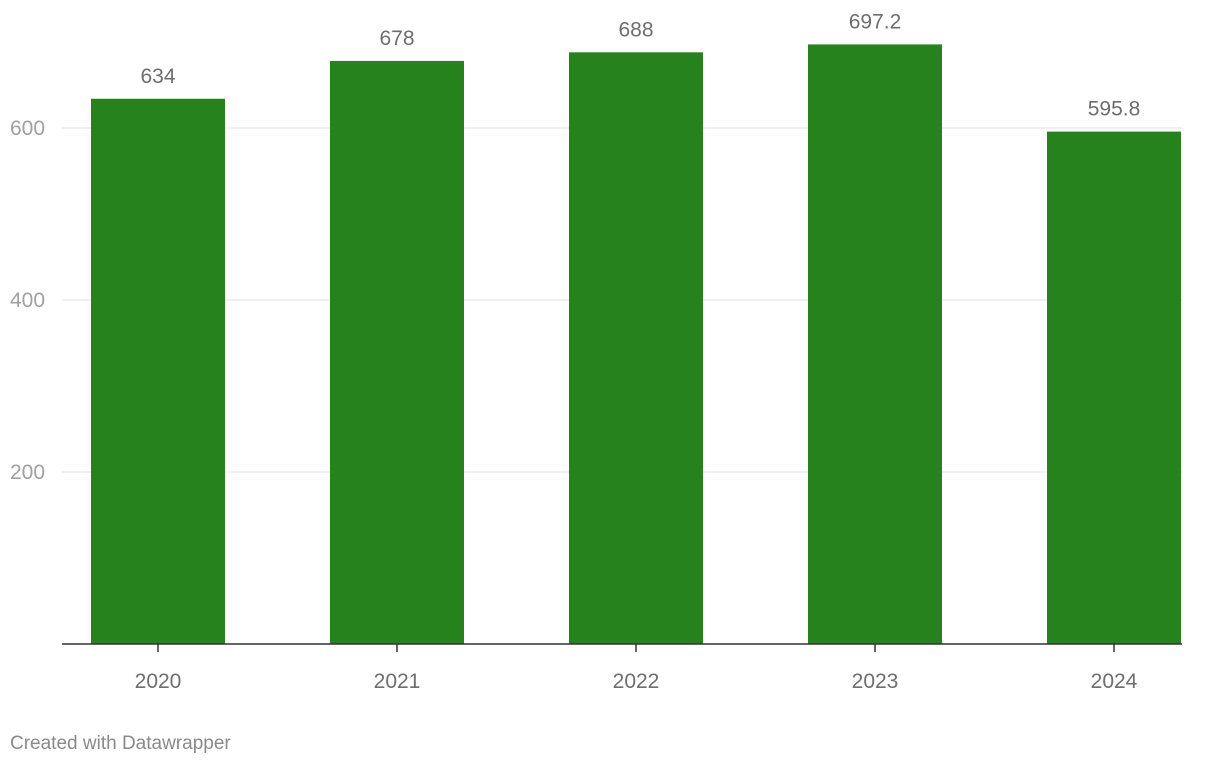 This screenshot has height=768, width=1220. Describe the element at coordinates (875, 681) in the screenshot. I see `x-tick-label-2023: 2023` at that location.